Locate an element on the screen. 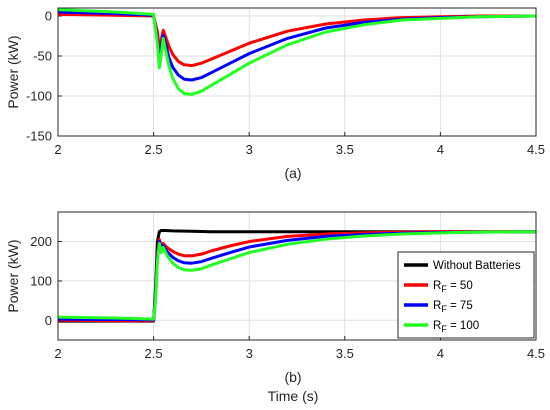  panel-a-x-tick-label: 3 is located at coordinates (249, 149).